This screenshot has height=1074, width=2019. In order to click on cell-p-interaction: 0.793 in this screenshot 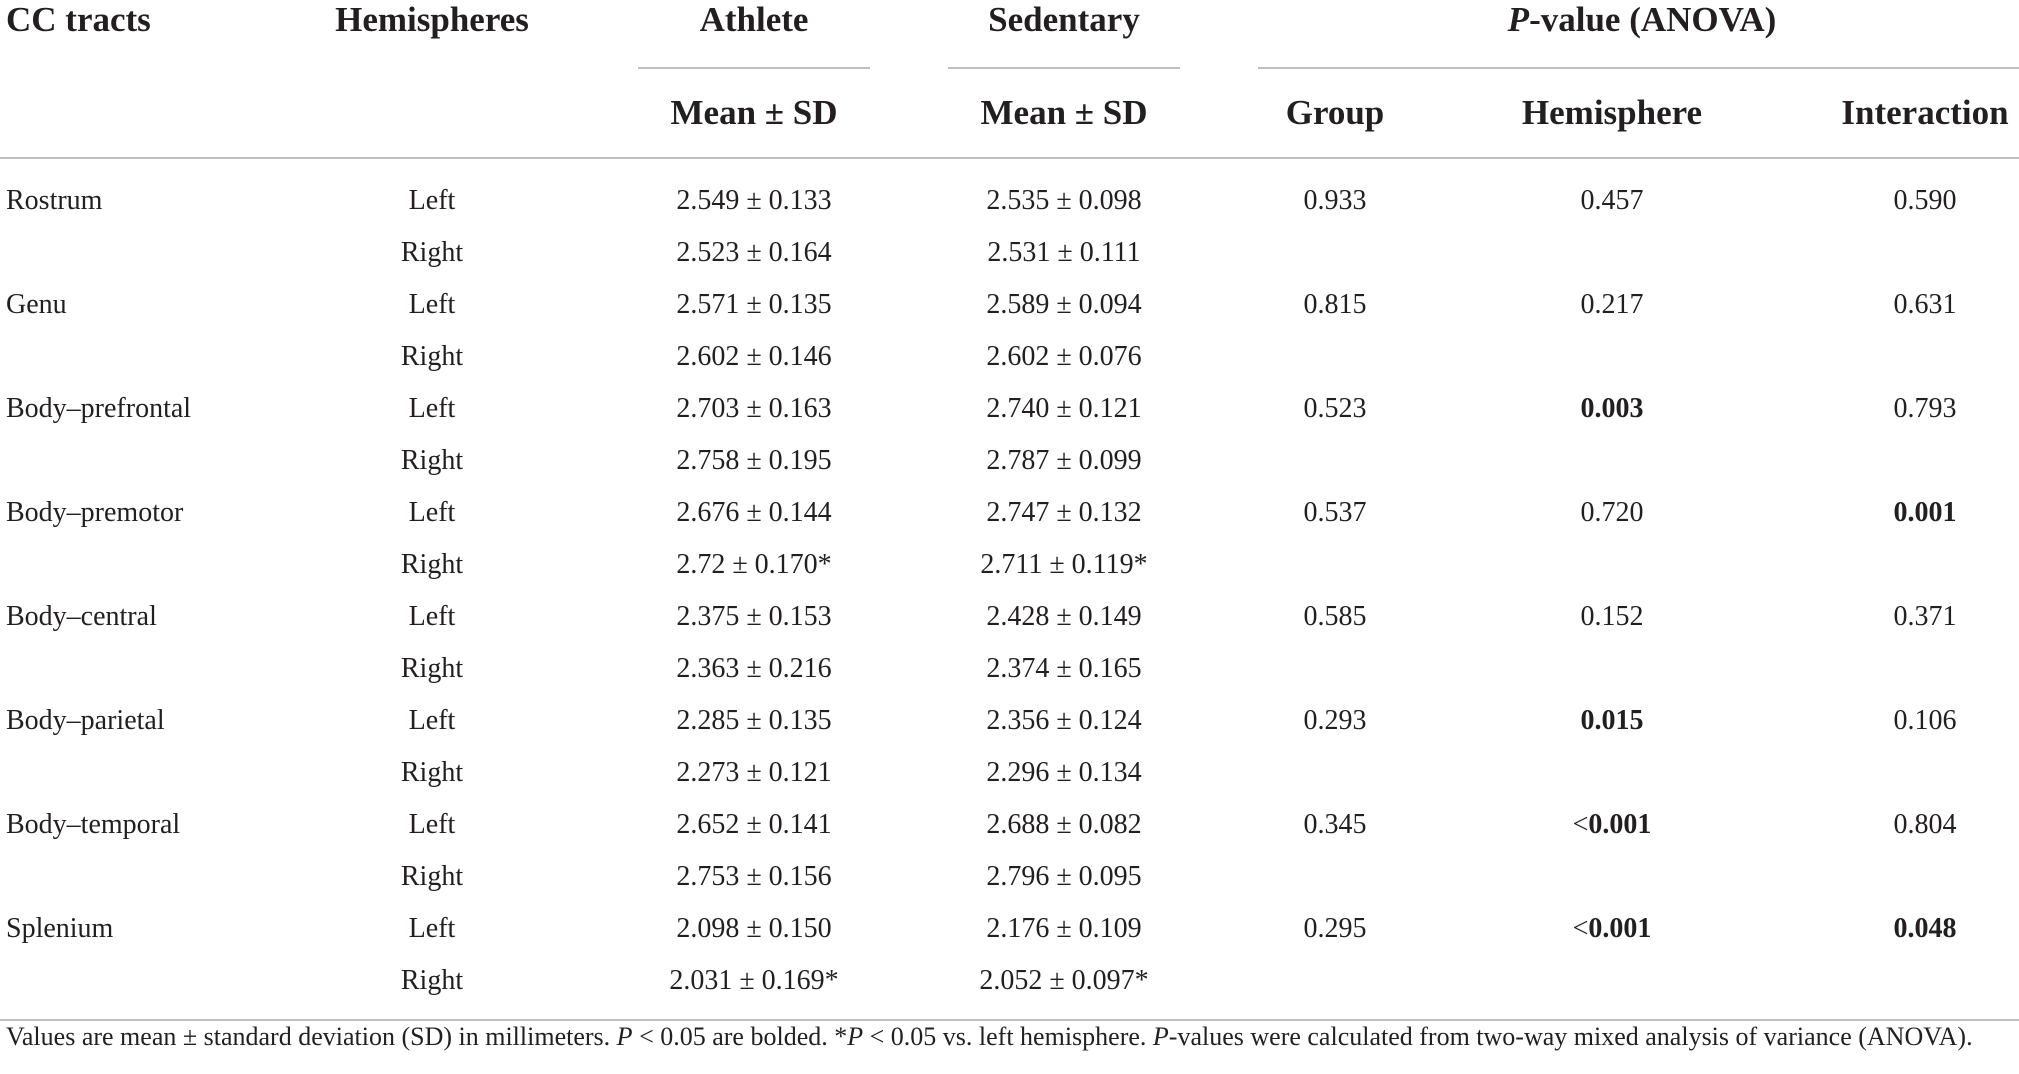, I will do `click(1925, 408)`.